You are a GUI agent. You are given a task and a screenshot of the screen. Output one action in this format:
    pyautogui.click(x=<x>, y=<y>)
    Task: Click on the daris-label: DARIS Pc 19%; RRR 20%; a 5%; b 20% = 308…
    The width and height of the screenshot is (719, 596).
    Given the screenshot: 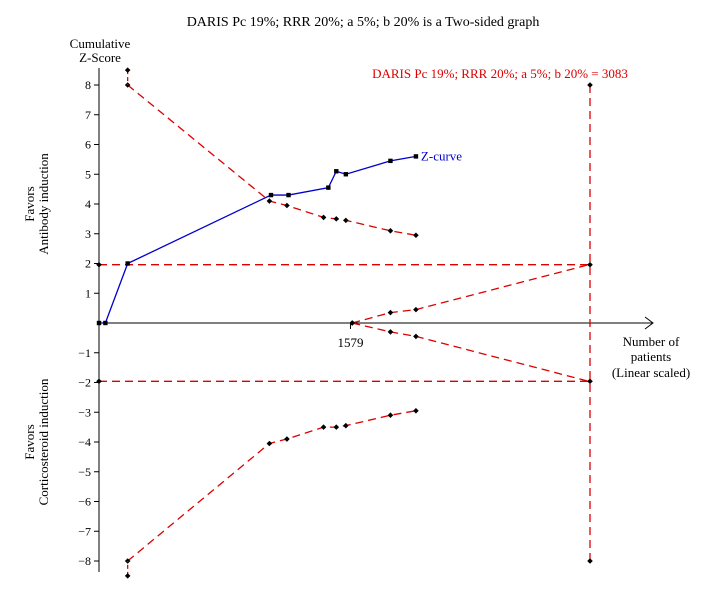 What is the action you would take?
    pyautogui.click(x=500, y=73)
    